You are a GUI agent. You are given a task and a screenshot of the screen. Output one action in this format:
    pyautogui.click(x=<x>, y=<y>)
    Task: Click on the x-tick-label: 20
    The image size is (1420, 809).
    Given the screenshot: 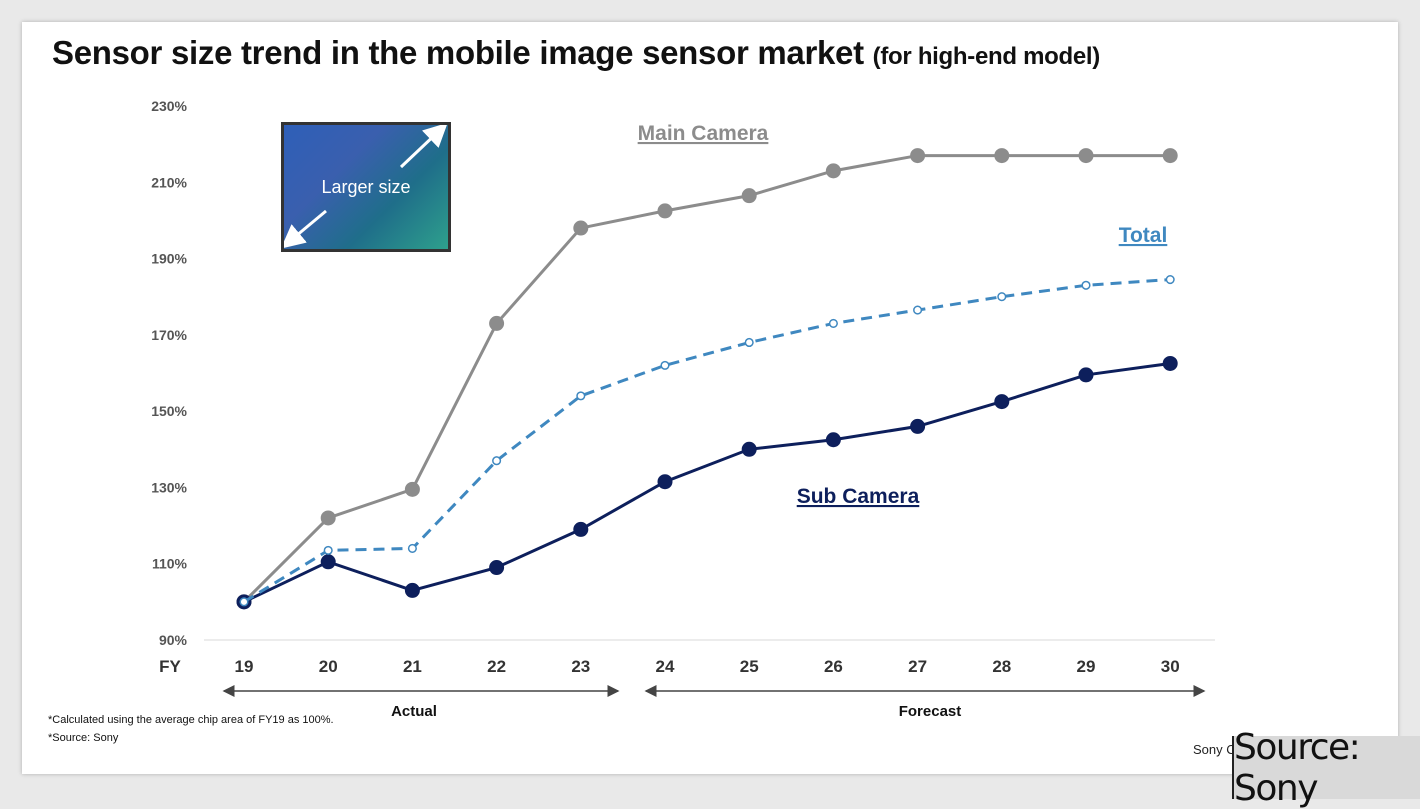 What is the action you would take?
    pyautogui.click(x=328, y=666)
    